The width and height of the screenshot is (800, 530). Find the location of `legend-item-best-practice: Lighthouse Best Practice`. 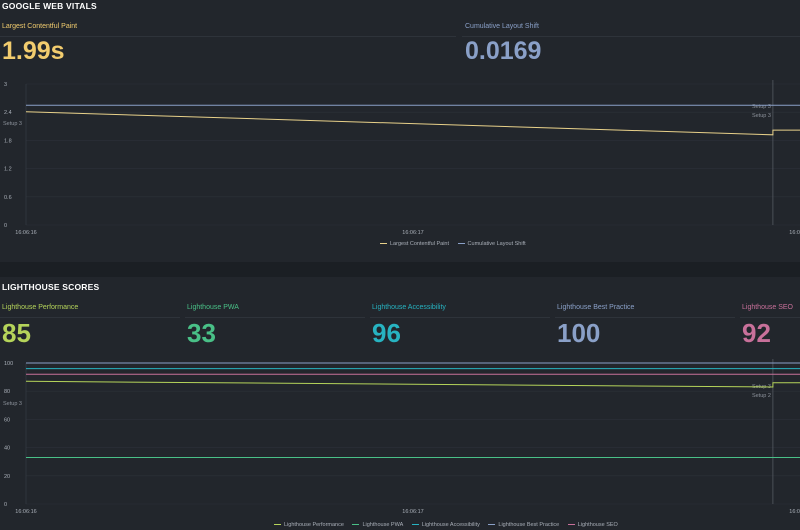

legend-item-best-practice: Lighthouse Best Practice is located at coordinates (523, 525).